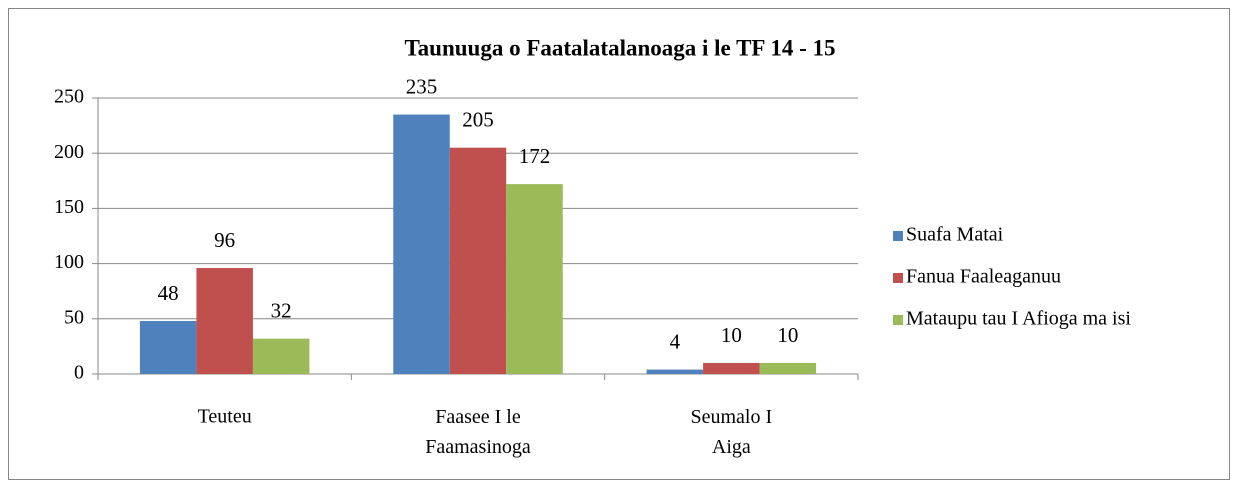 The image size is (1238, 481). What do you see at coordinates (983, 277) in the screenshot?
I see `legend-label: Fanua Faaleaganuu` at bounding box center [983, 277].